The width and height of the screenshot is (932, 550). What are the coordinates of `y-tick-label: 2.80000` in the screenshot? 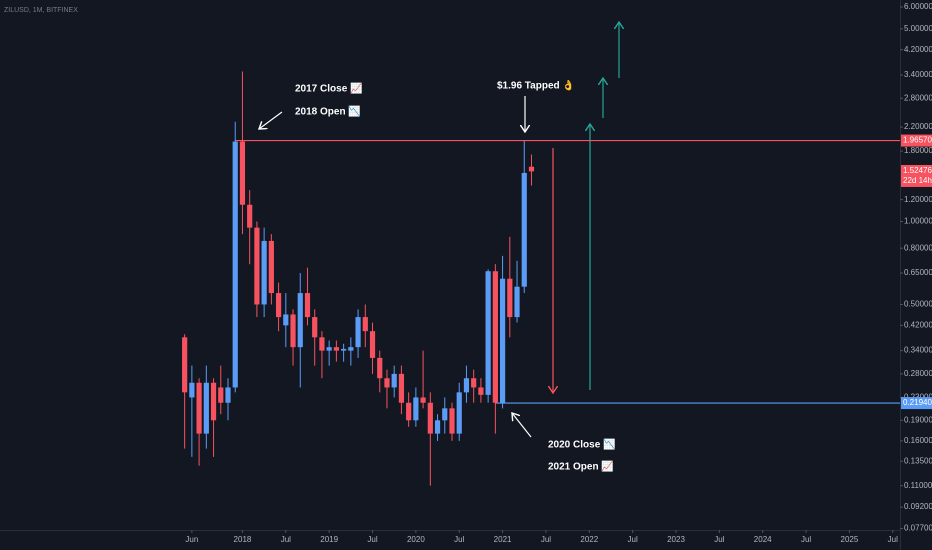 It's located at (918, 97).